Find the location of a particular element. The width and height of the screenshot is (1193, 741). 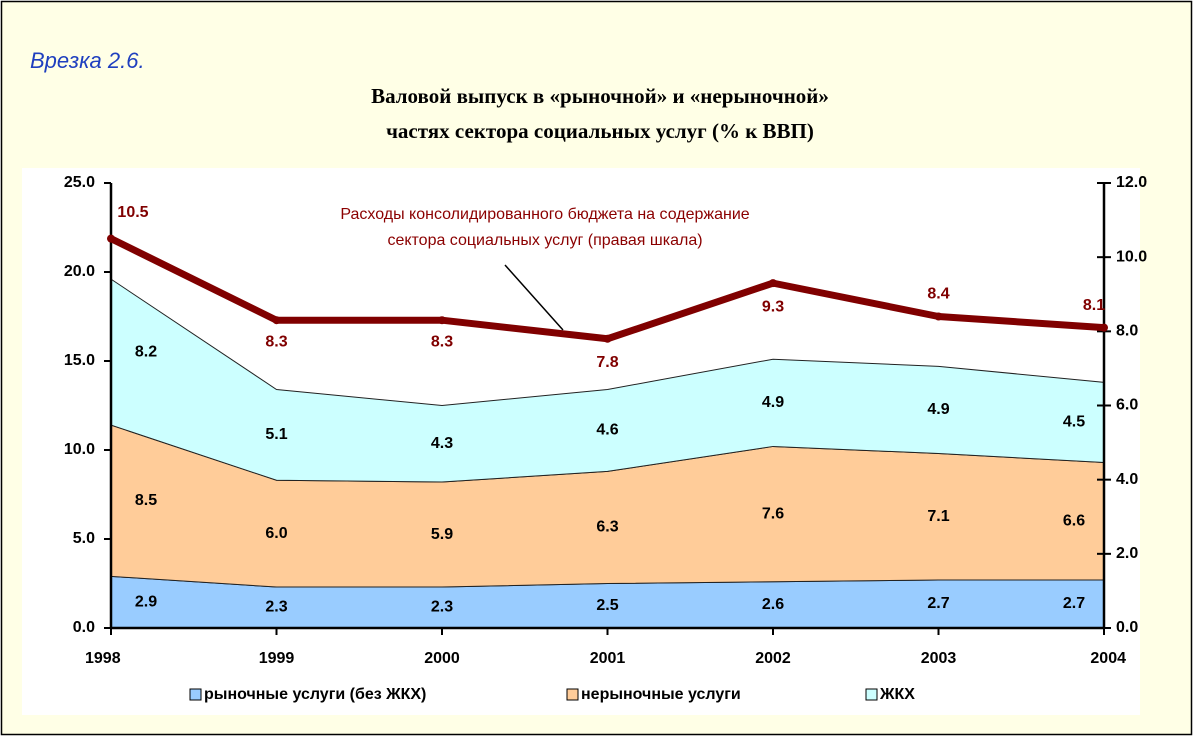

legend-label: рыночные услуги (без ЖКХ) is located at coordinates (315, 694).